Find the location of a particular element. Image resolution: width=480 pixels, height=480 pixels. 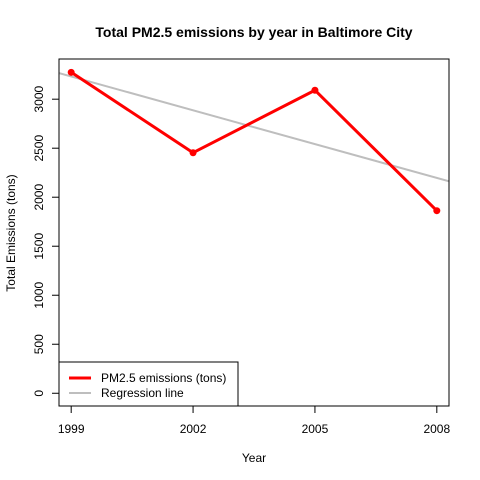

x-tick-label-1999: 1999 is located at coordinates (71, 429).